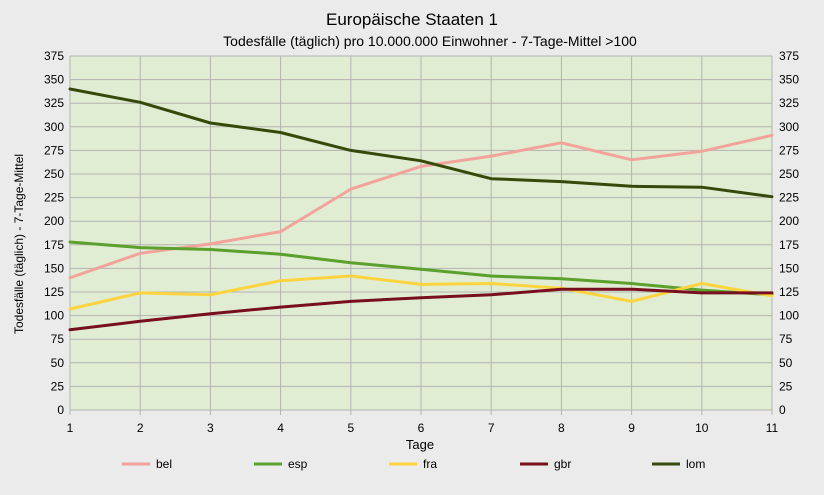 The height and width of the screenshot is (495, 824). I want to click on y2-tick-label: 275, so click(789, 150).